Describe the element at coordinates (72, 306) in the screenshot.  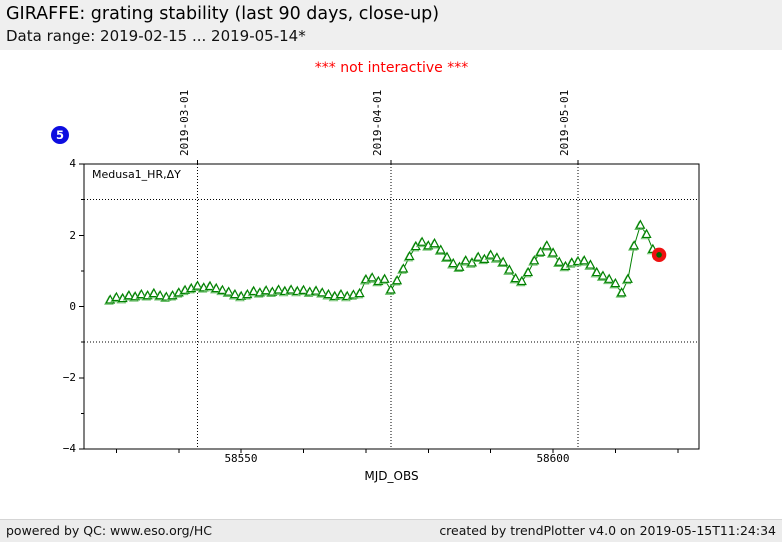
I see `y-tick-label: 0` at that location.